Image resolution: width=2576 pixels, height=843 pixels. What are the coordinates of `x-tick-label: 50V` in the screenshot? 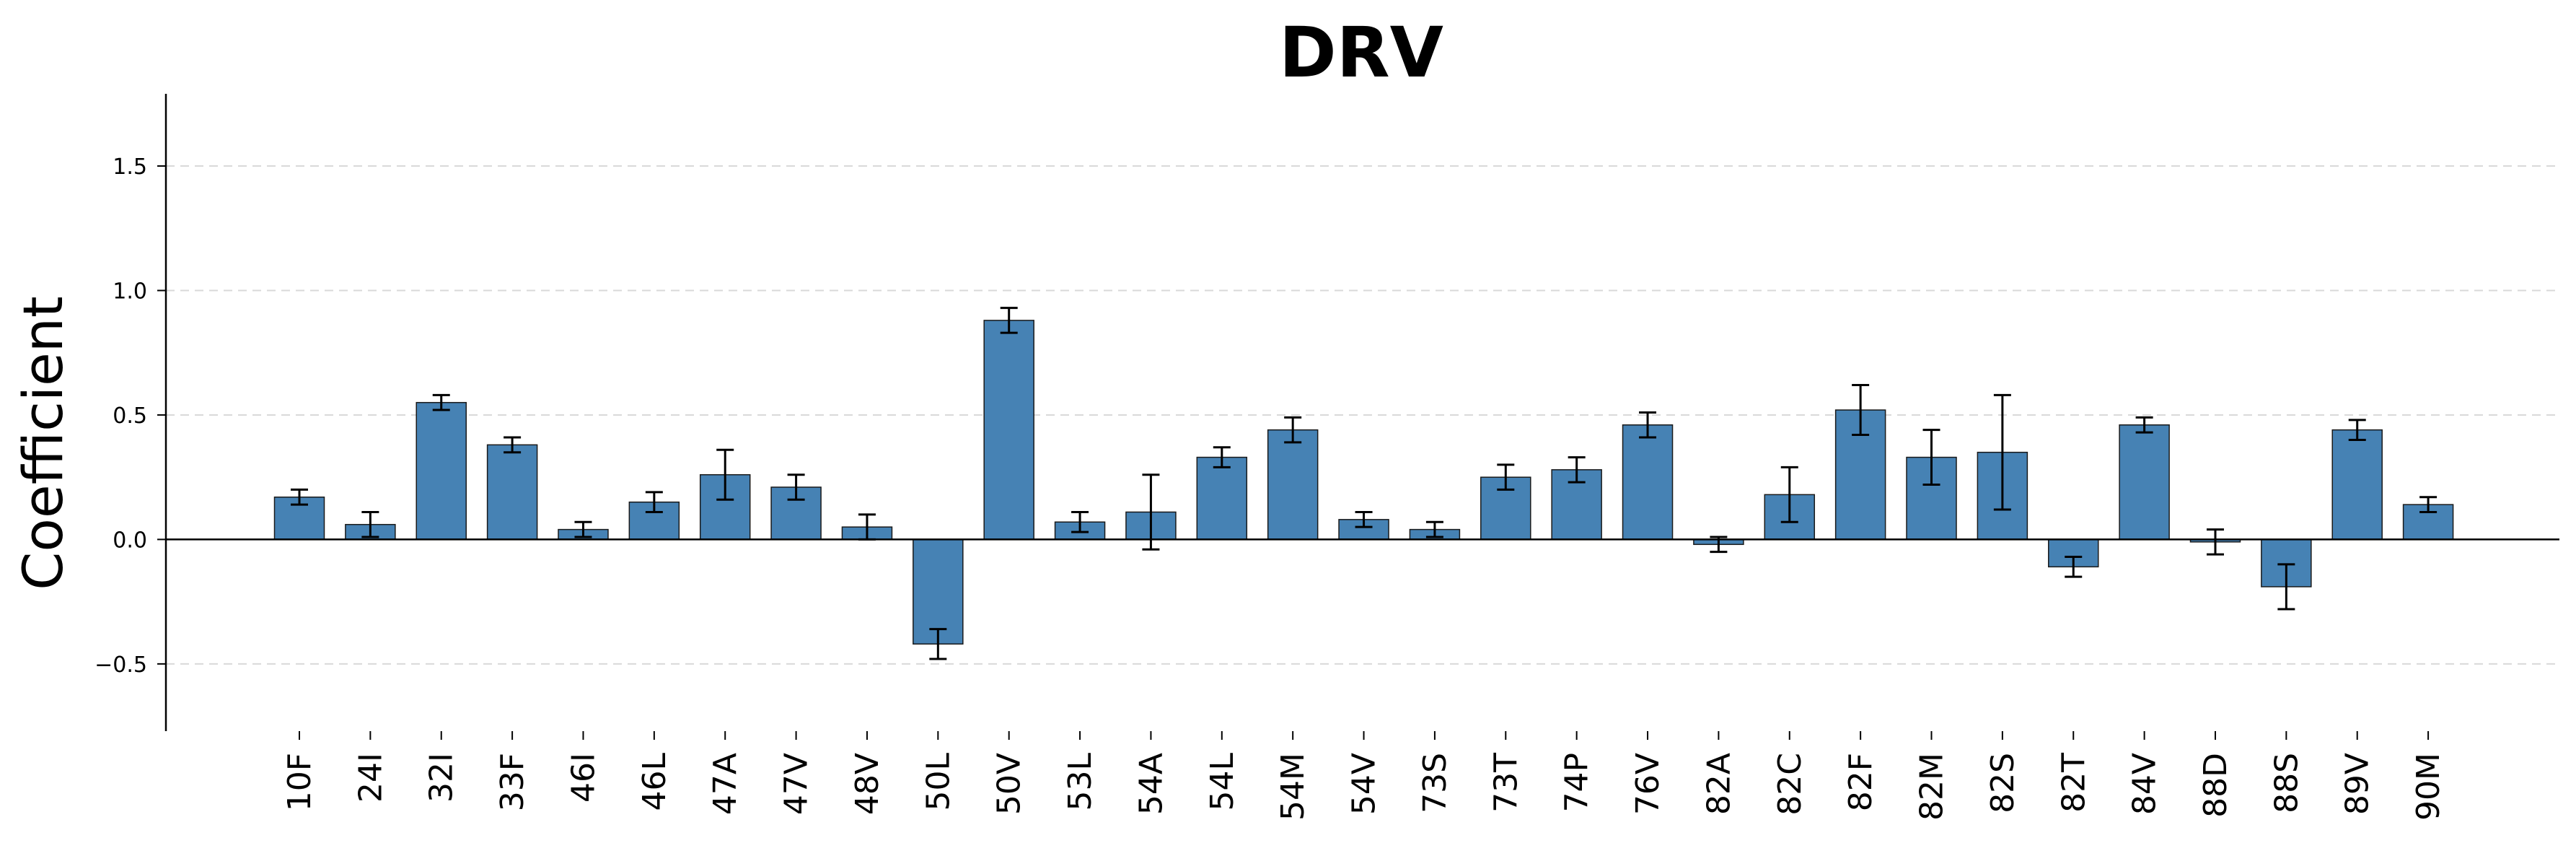 It's located at (1009, 784).